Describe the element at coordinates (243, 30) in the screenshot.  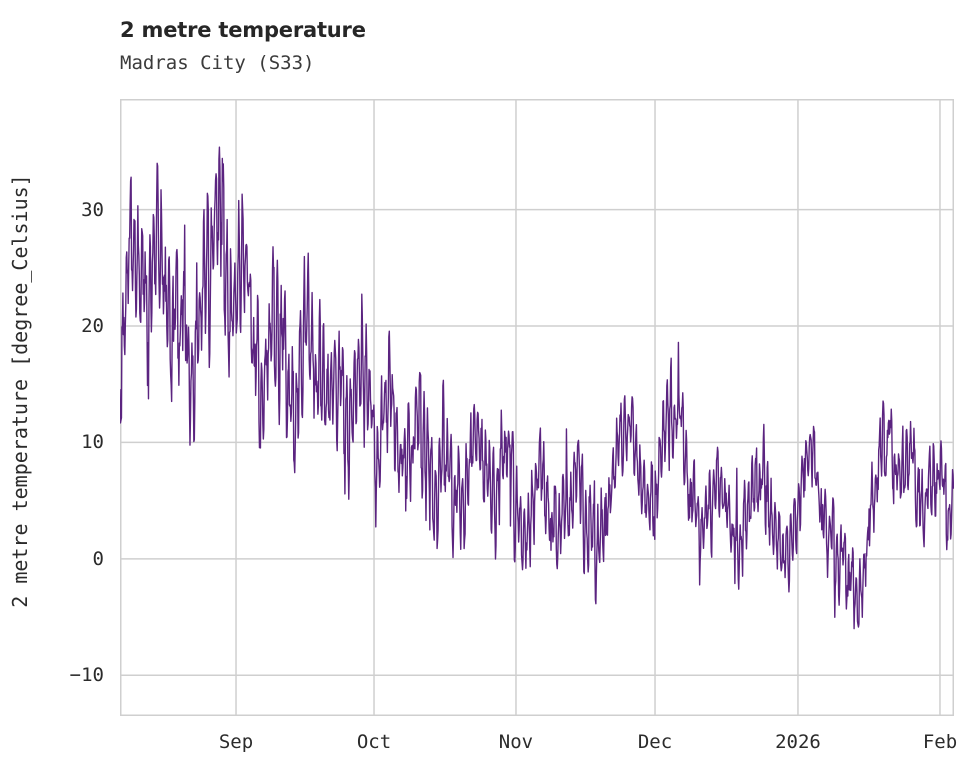
I see `chart-title: 2 metre temperature` at that location.